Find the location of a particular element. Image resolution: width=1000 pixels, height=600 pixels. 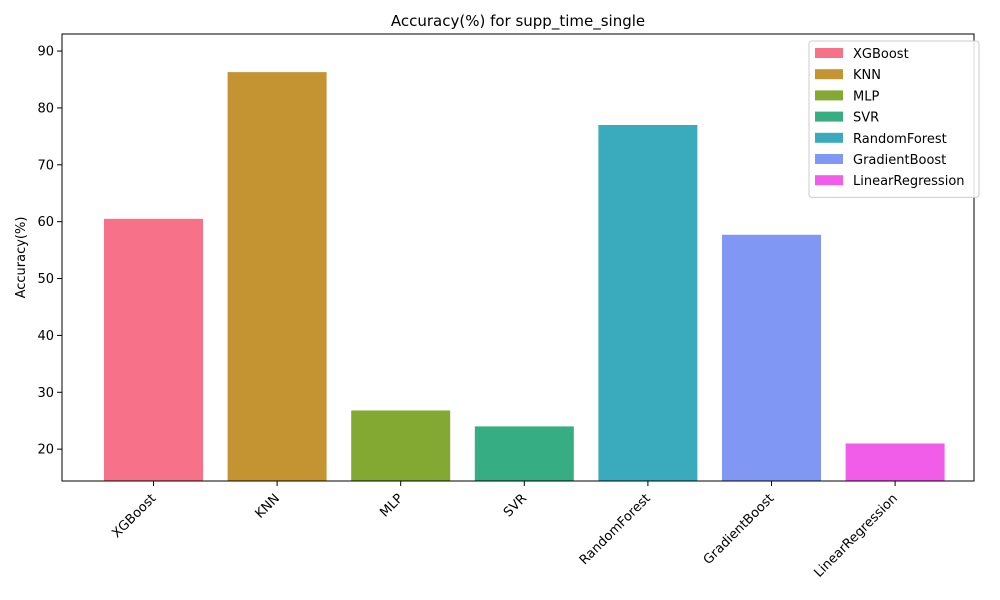

y-tick-label: 70 is located at coordinates (45, 165).